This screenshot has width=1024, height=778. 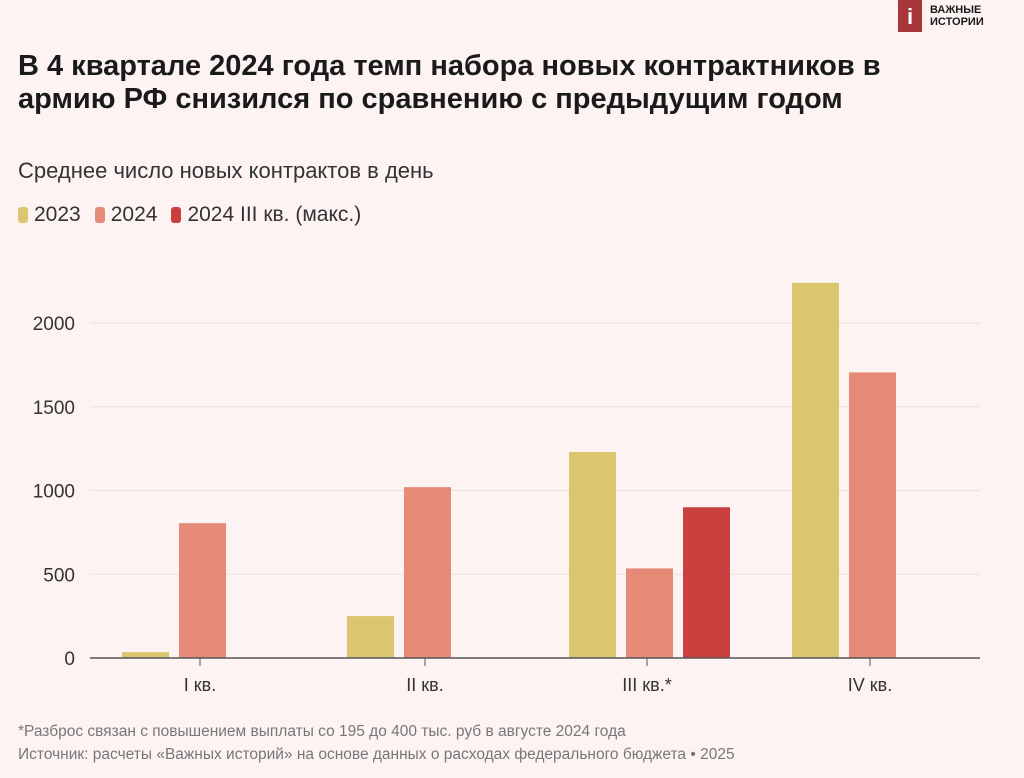 What do you see at coordinates (134, 214) in the screenshot?
I see `legend-label: 2024` at bounding box center [134, 214].